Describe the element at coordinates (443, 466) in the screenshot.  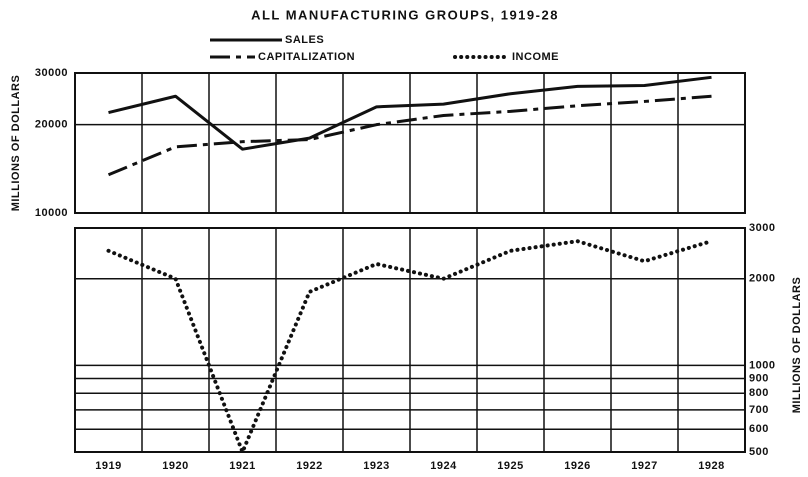
I see `x-tick-label: 1924` at that location.